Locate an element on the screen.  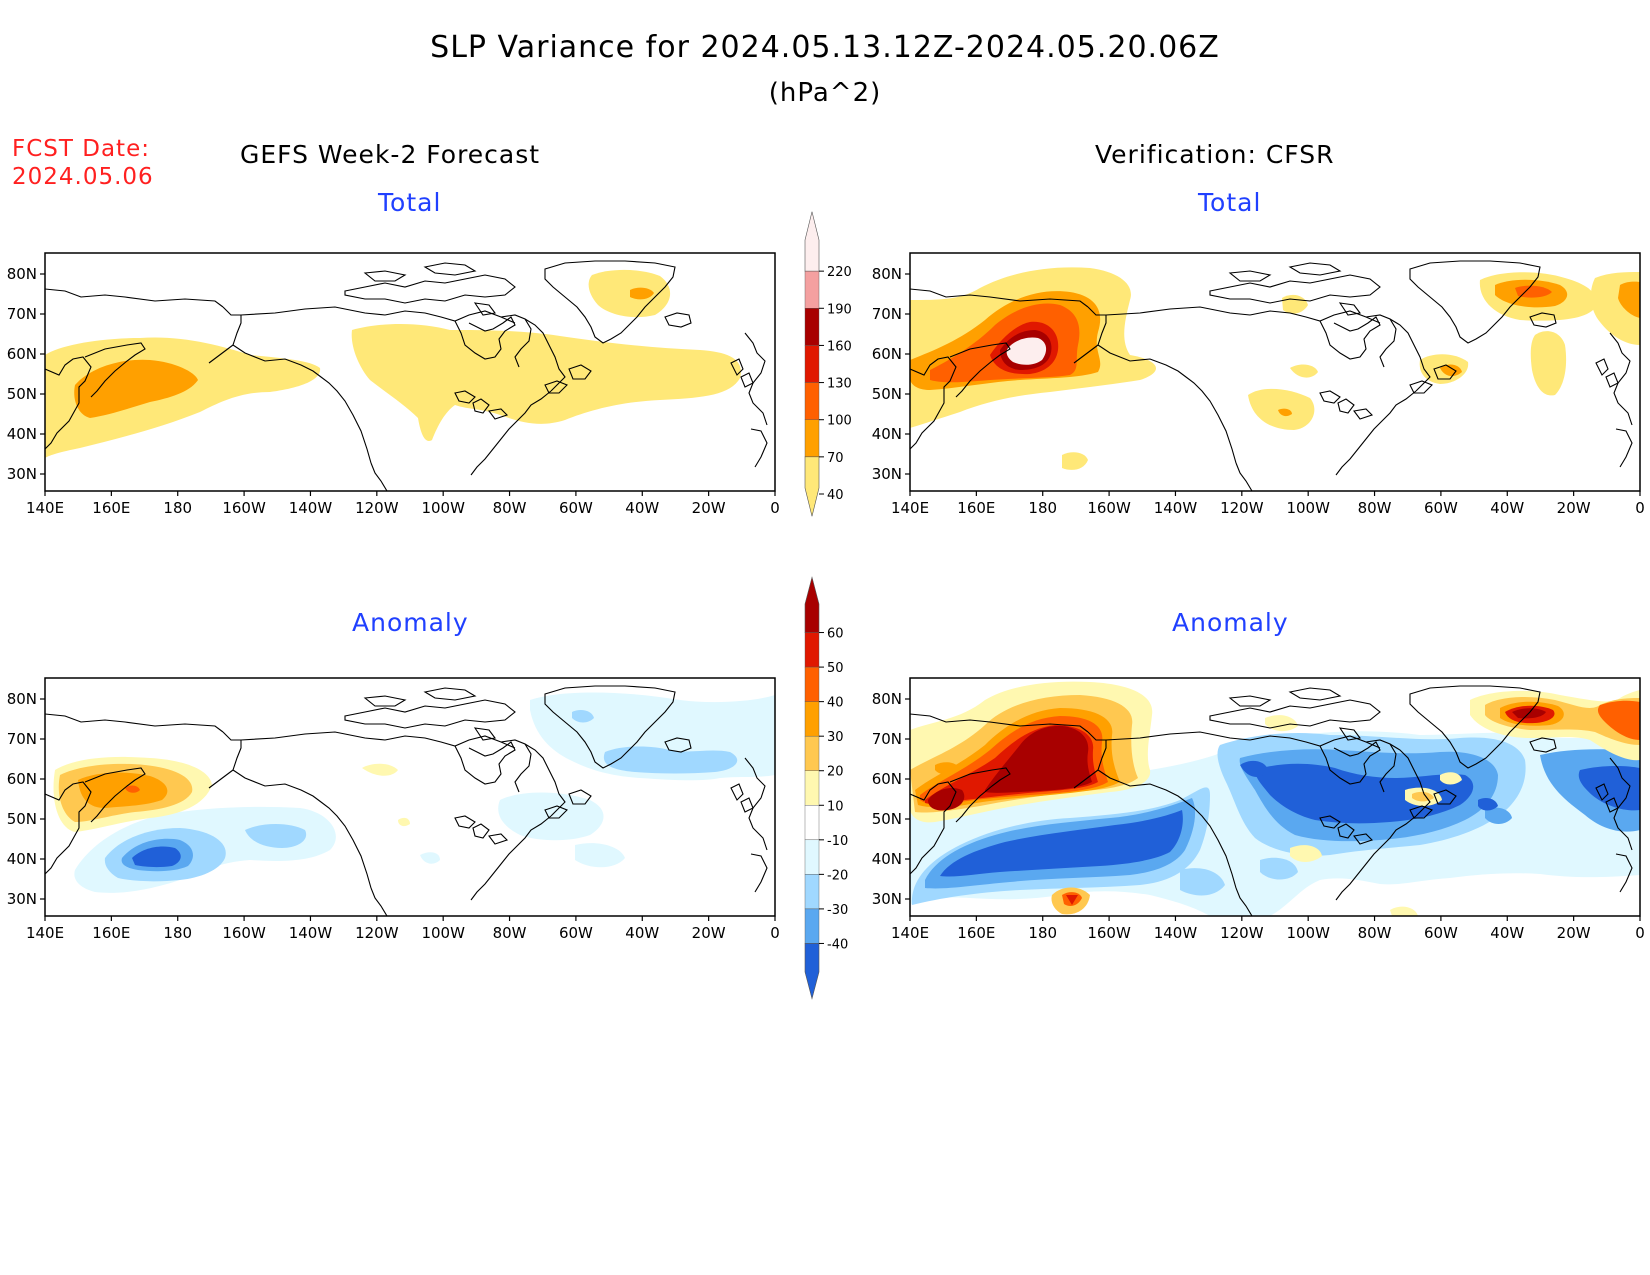
colorbar-level-label: 220 is located at coordinates (839, 272).